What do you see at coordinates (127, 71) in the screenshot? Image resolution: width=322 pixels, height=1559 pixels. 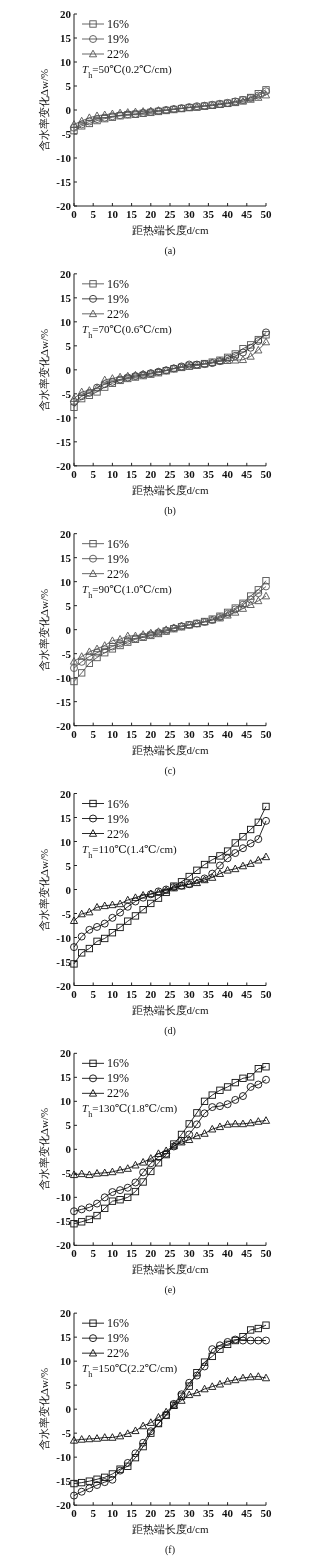 I see `annotation: T$_{h}$=50℃(0.2℃/cm)` at bounding box center [127, 71].